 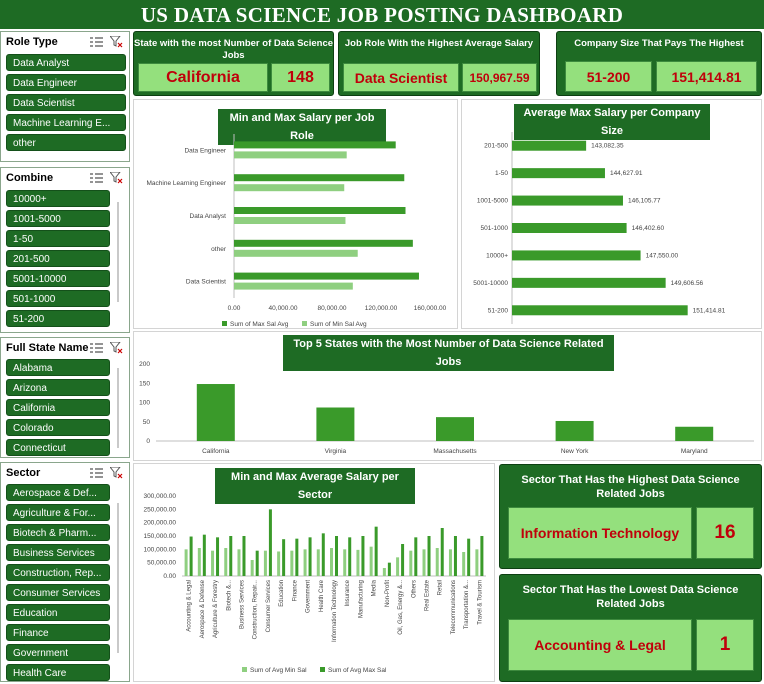 I want to click on kpi-value: 151,414.81, so click(x=706, y=76).